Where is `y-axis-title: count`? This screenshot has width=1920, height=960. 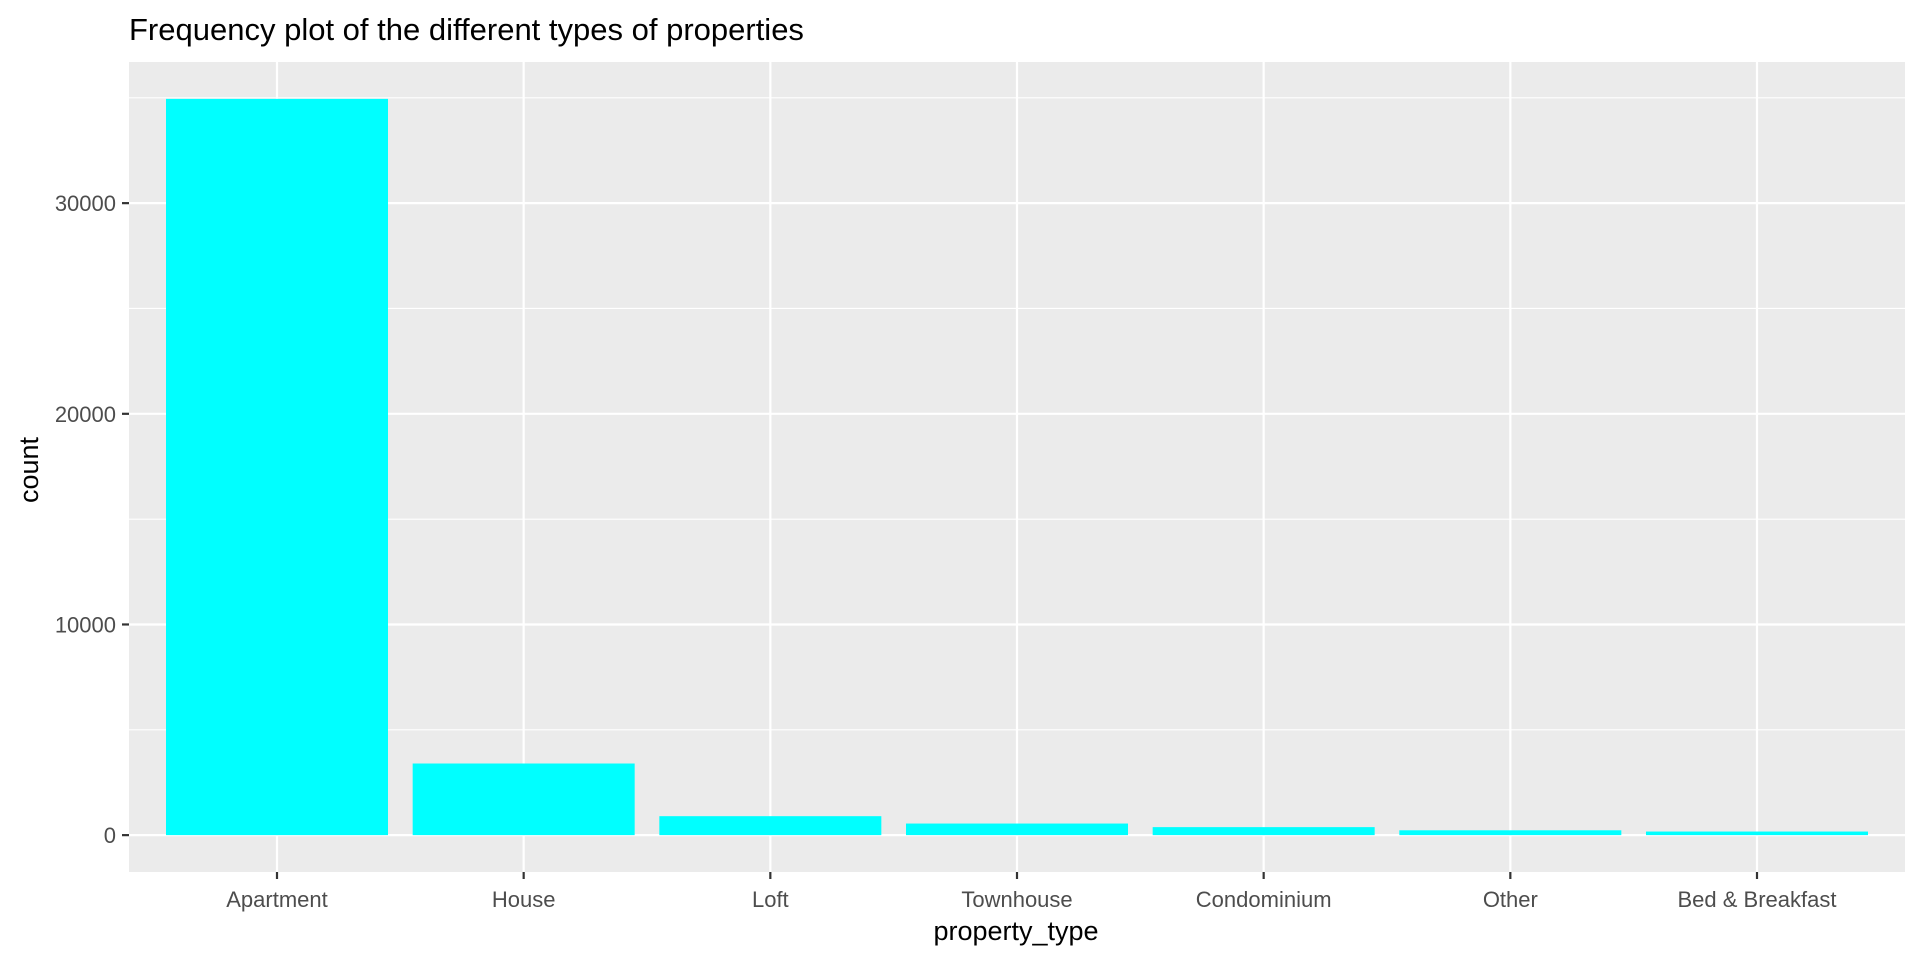
y-axis-title: count is located at coordinates (29, 469).